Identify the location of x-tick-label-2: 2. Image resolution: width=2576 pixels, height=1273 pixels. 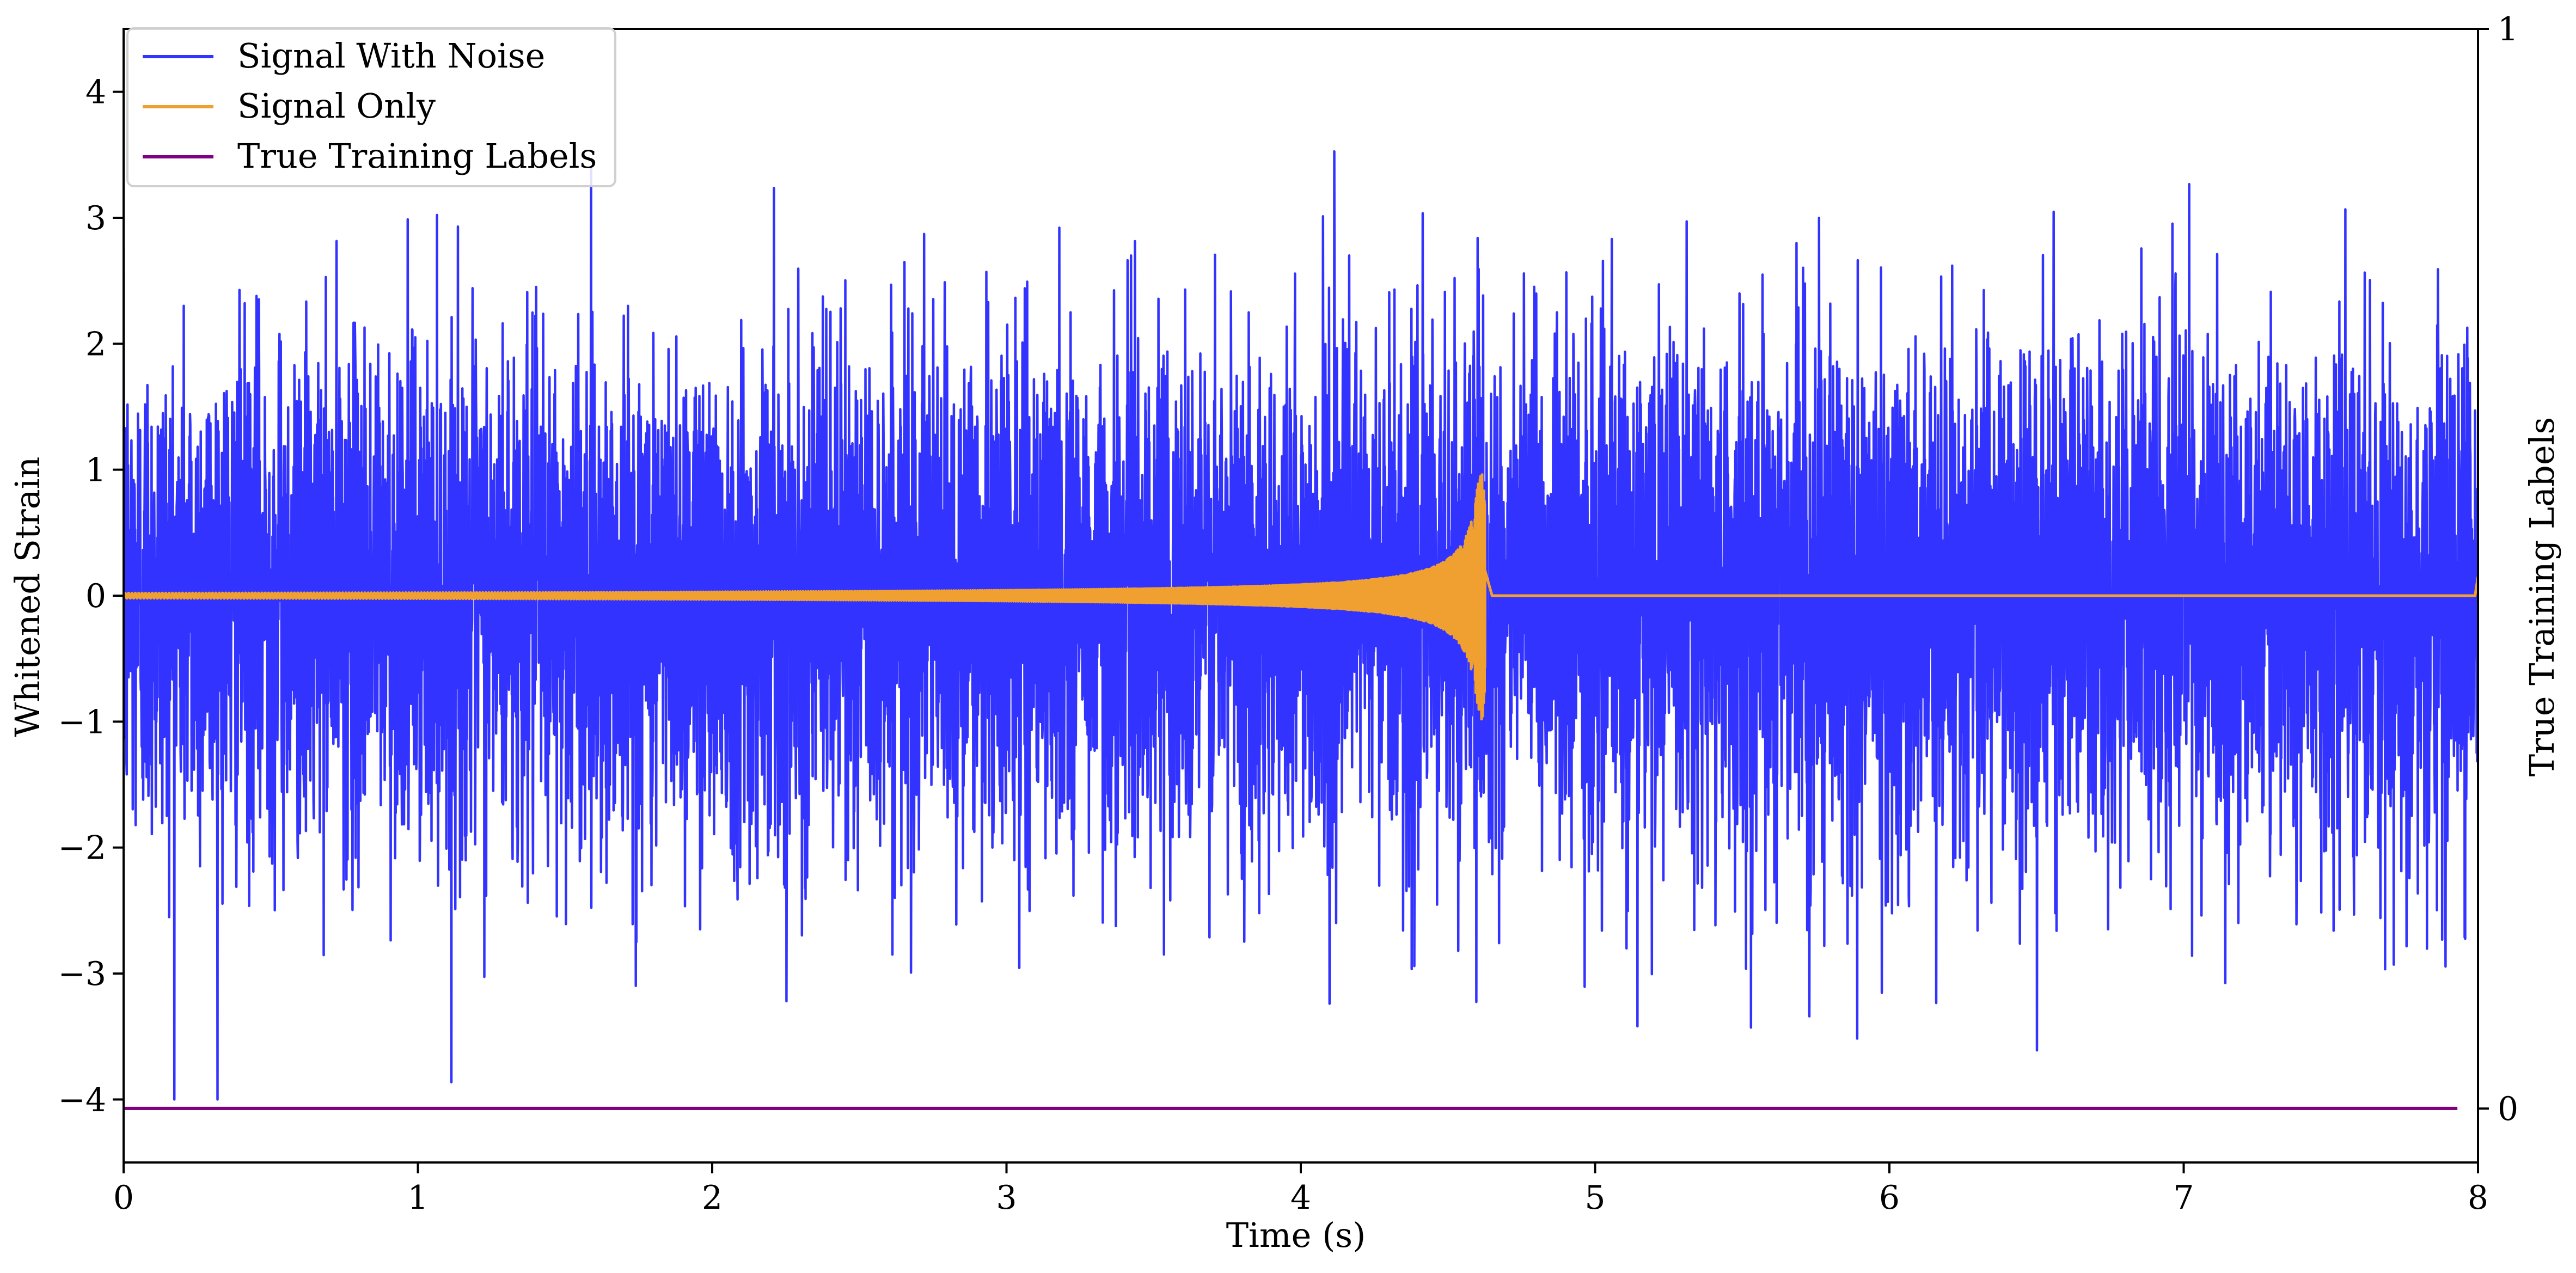
(712, 1198).